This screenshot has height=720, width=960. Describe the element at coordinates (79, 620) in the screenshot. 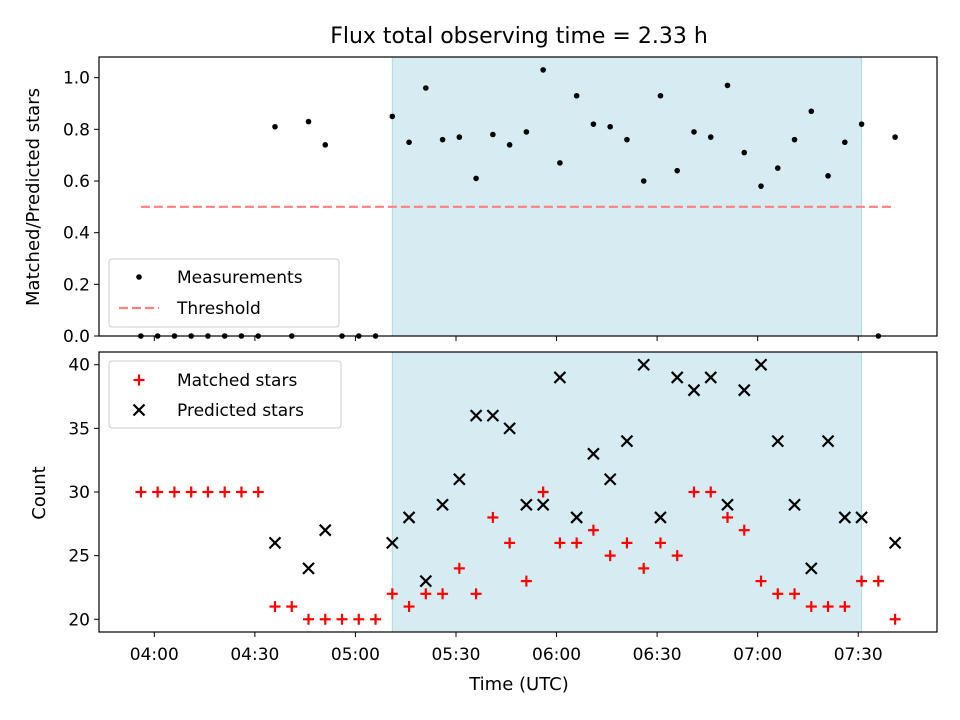

I see `y-tick-label: 20` at that location.